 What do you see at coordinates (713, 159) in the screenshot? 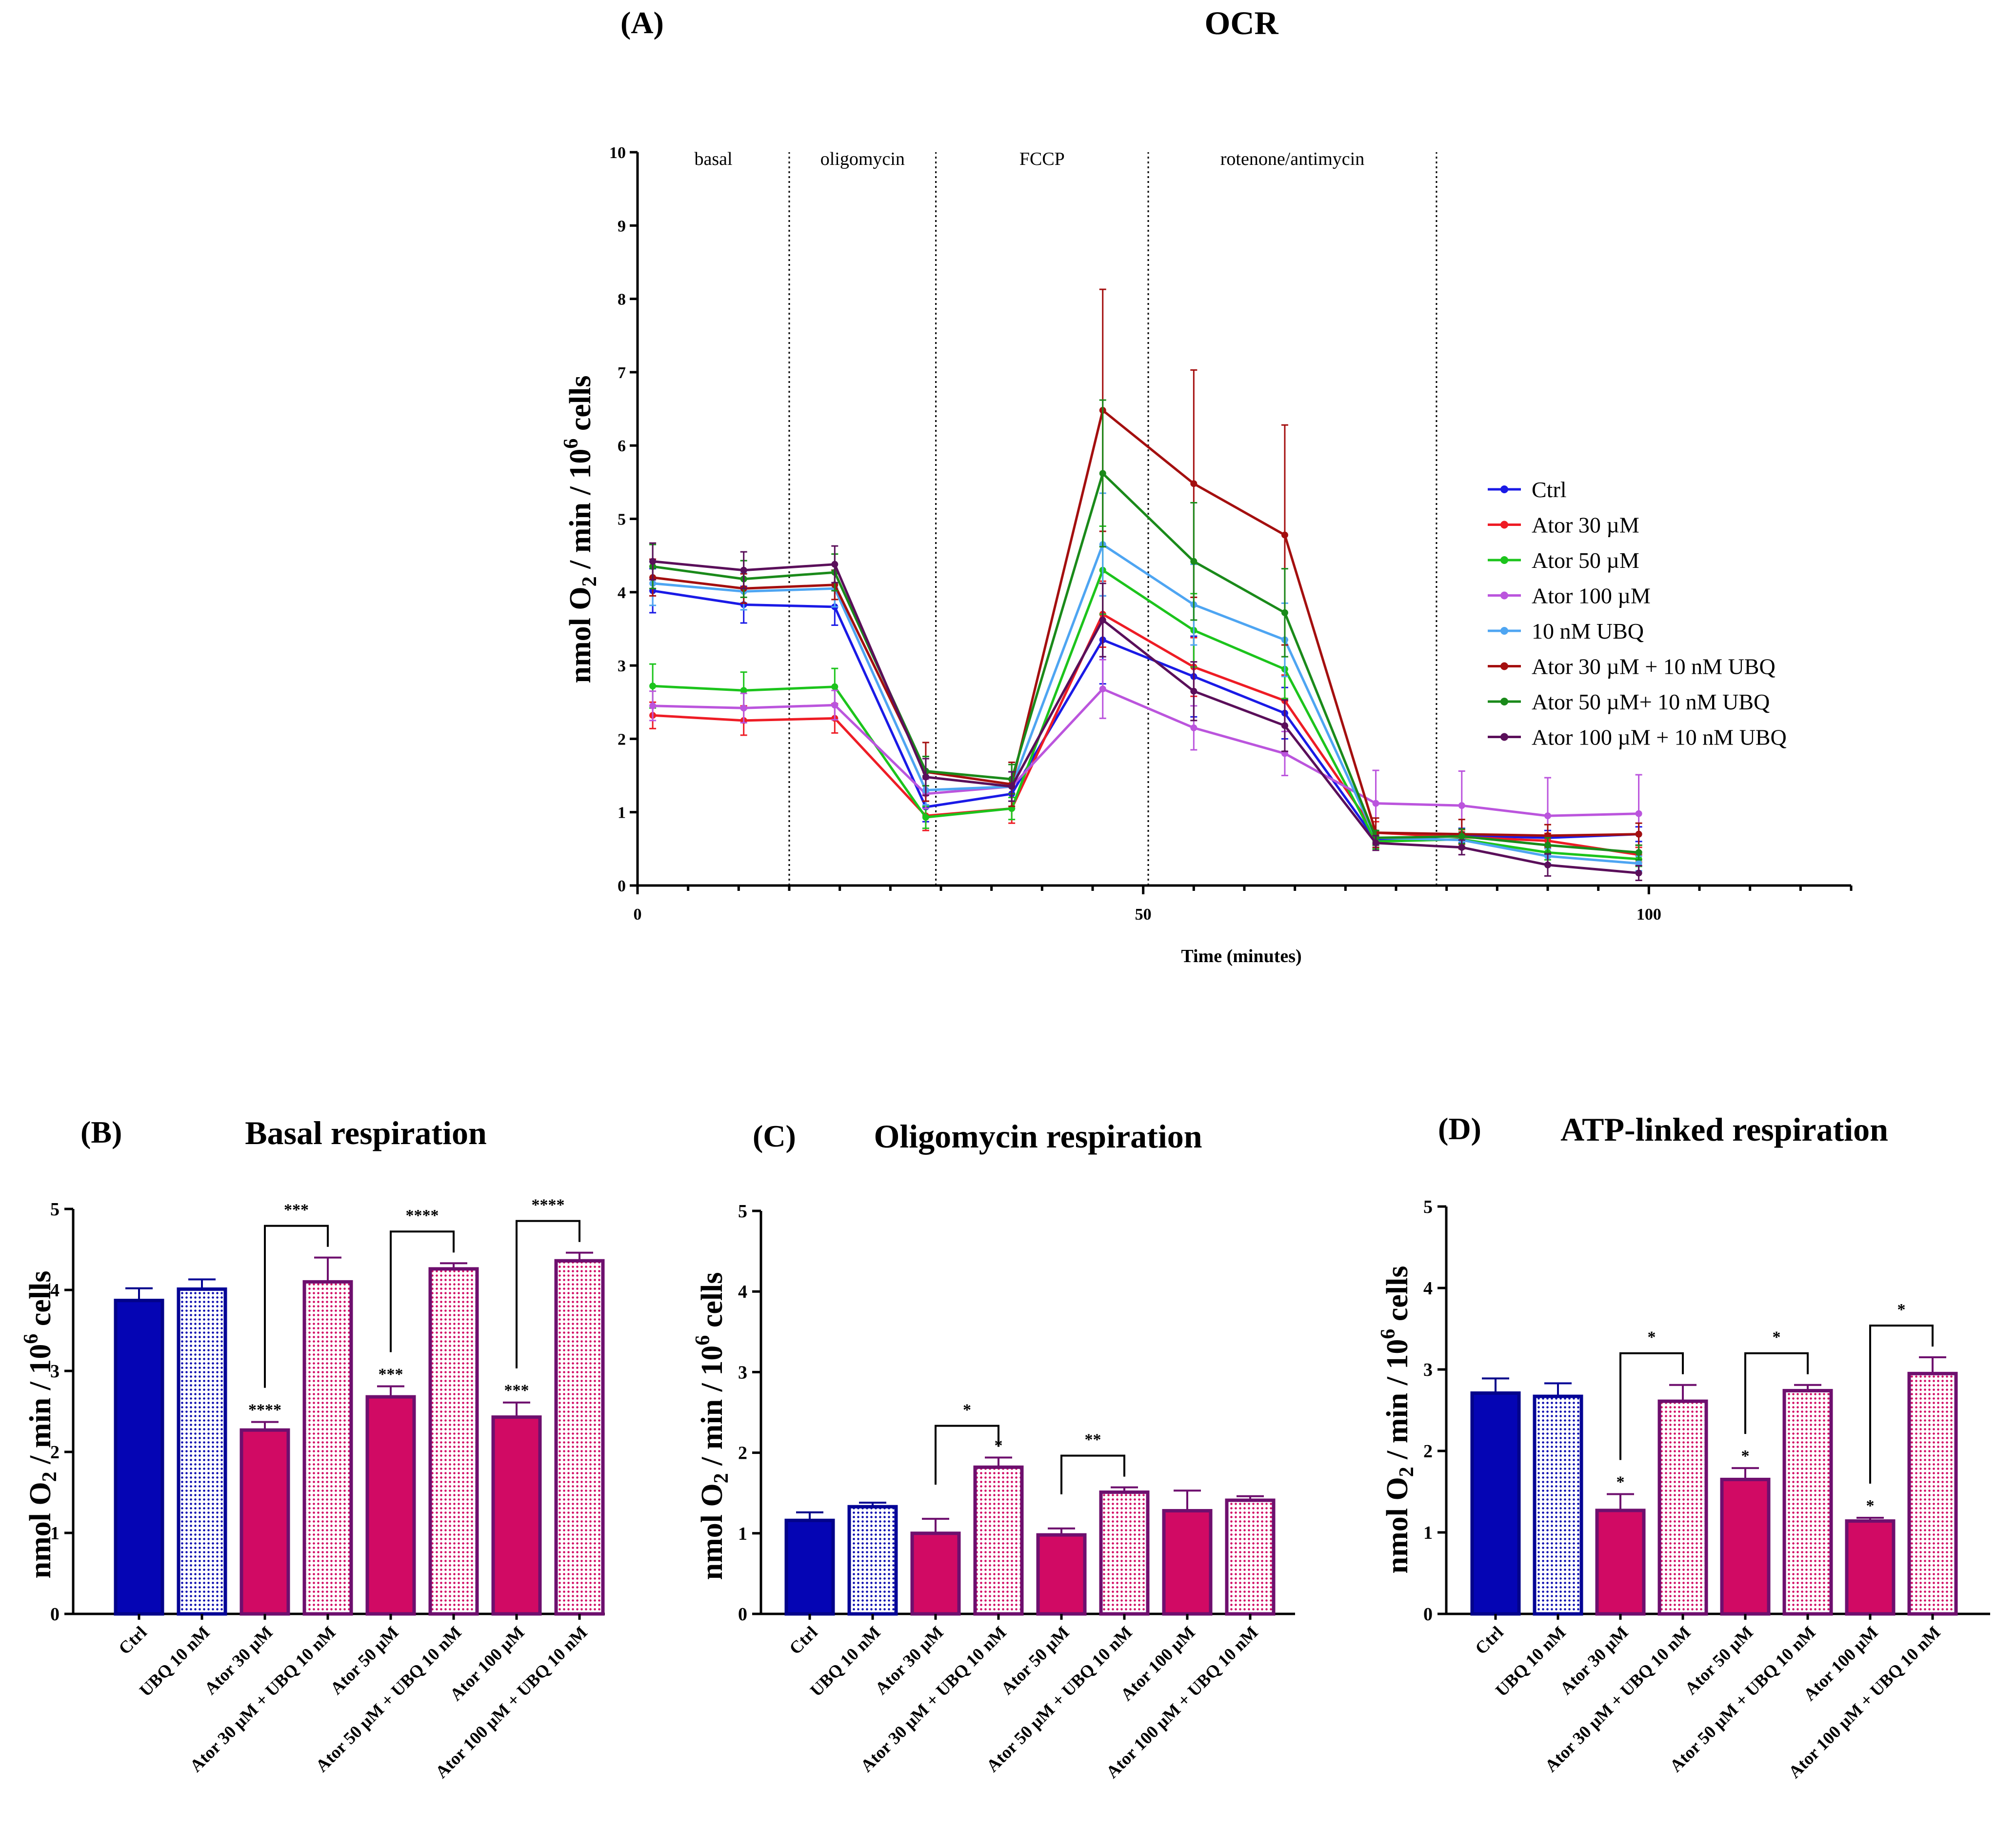
I see `phase-label-basal: basal` at bounding box center [713, 159].